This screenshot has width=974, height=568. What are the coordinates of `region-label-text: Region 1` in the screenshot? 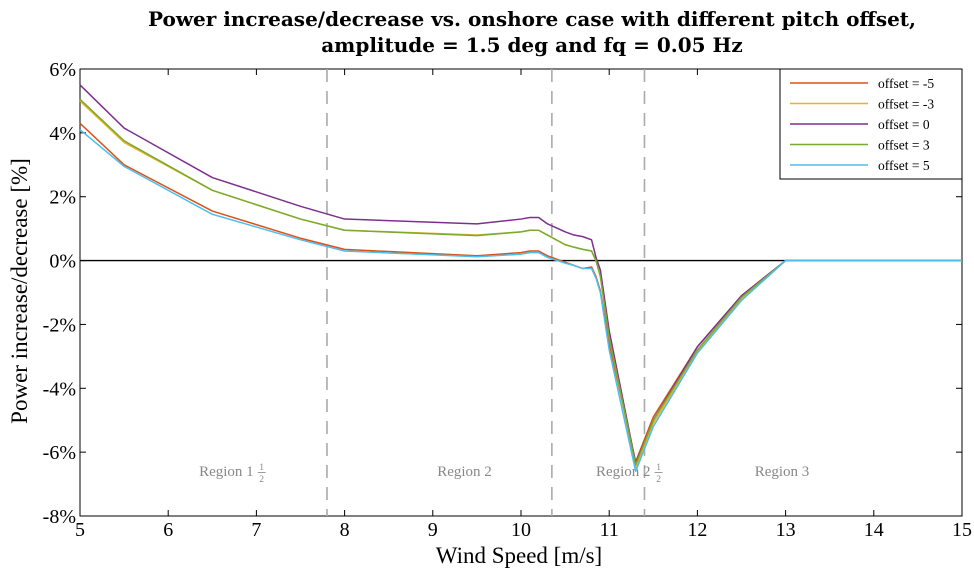 It's located at (226, 472).